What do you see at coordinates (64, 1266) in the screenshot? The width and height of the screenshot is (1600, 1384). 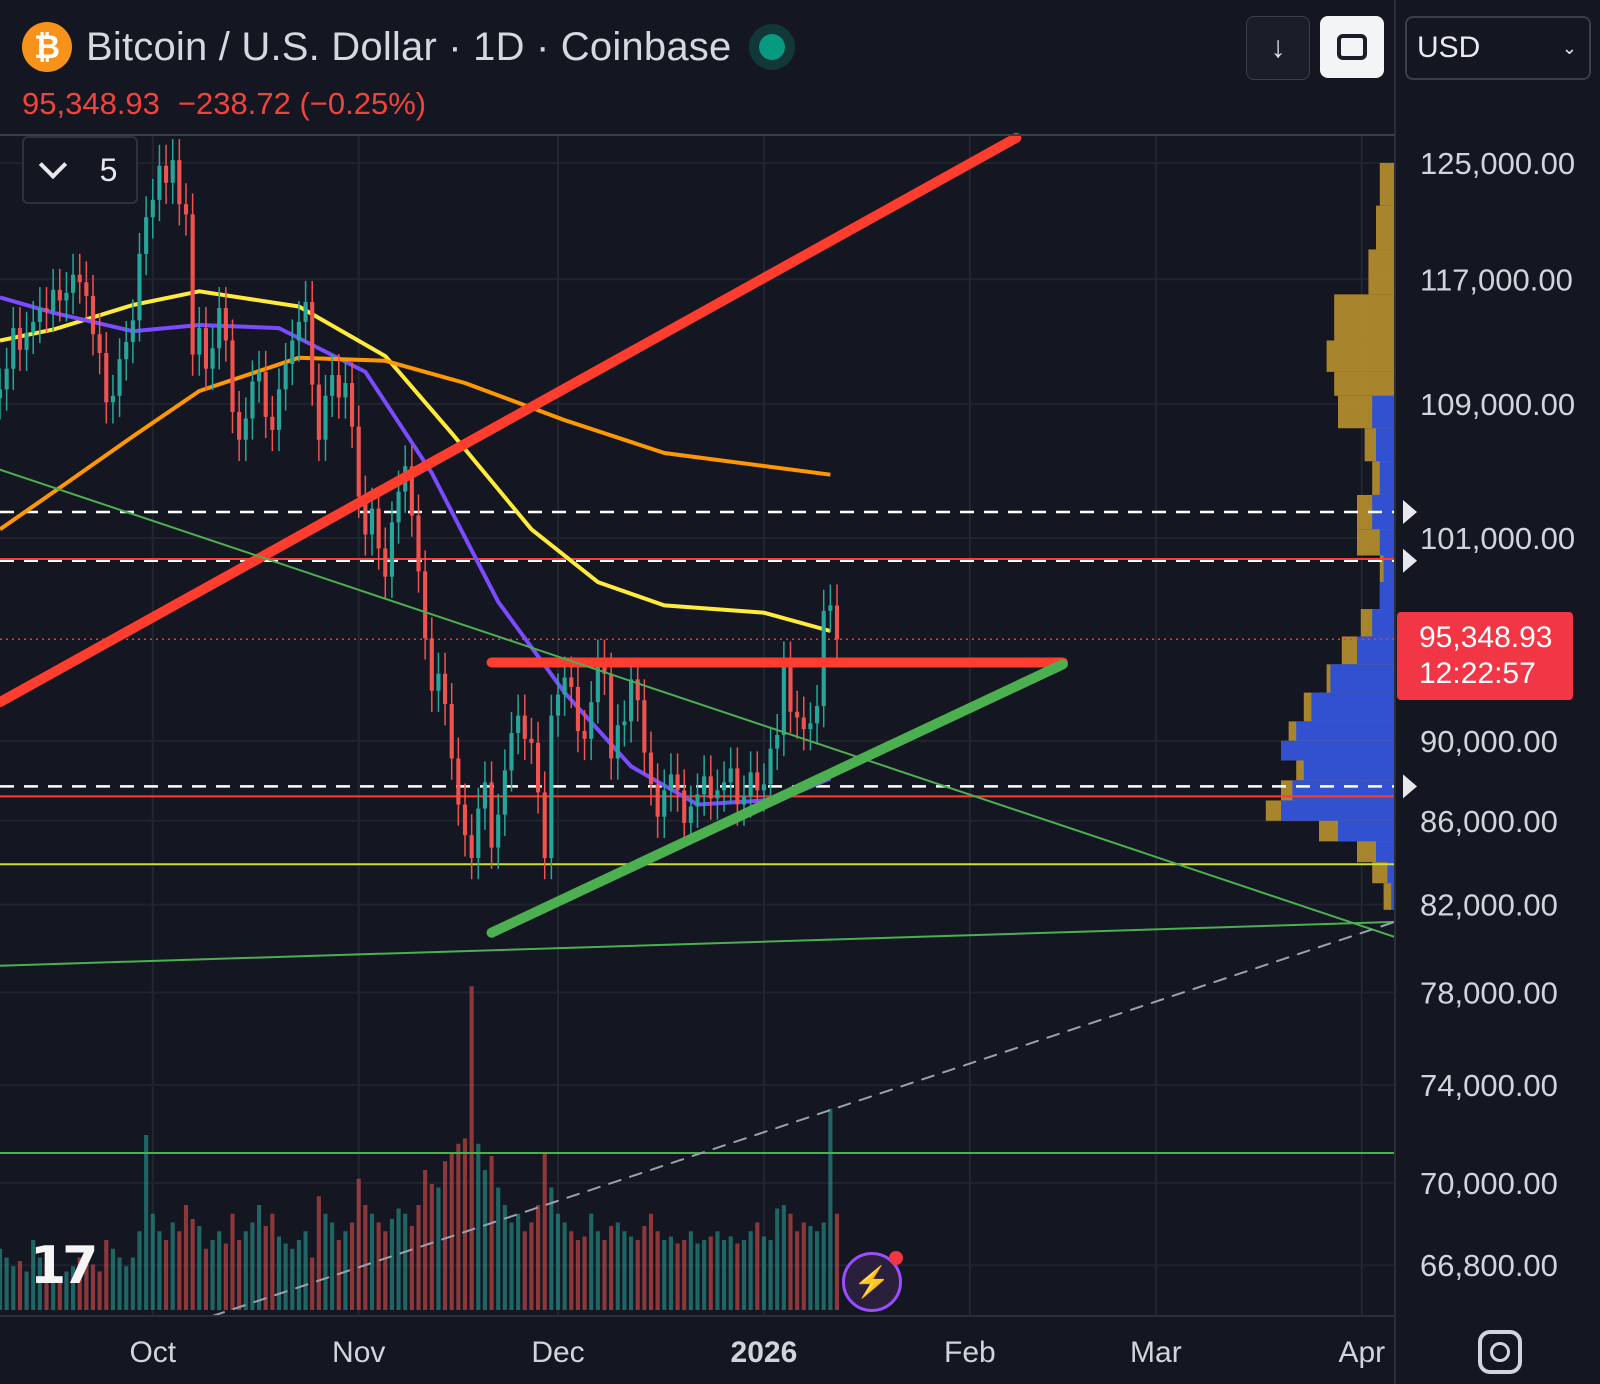 I see `tradingview-logo: 17` at bounding box center [64, 1266].